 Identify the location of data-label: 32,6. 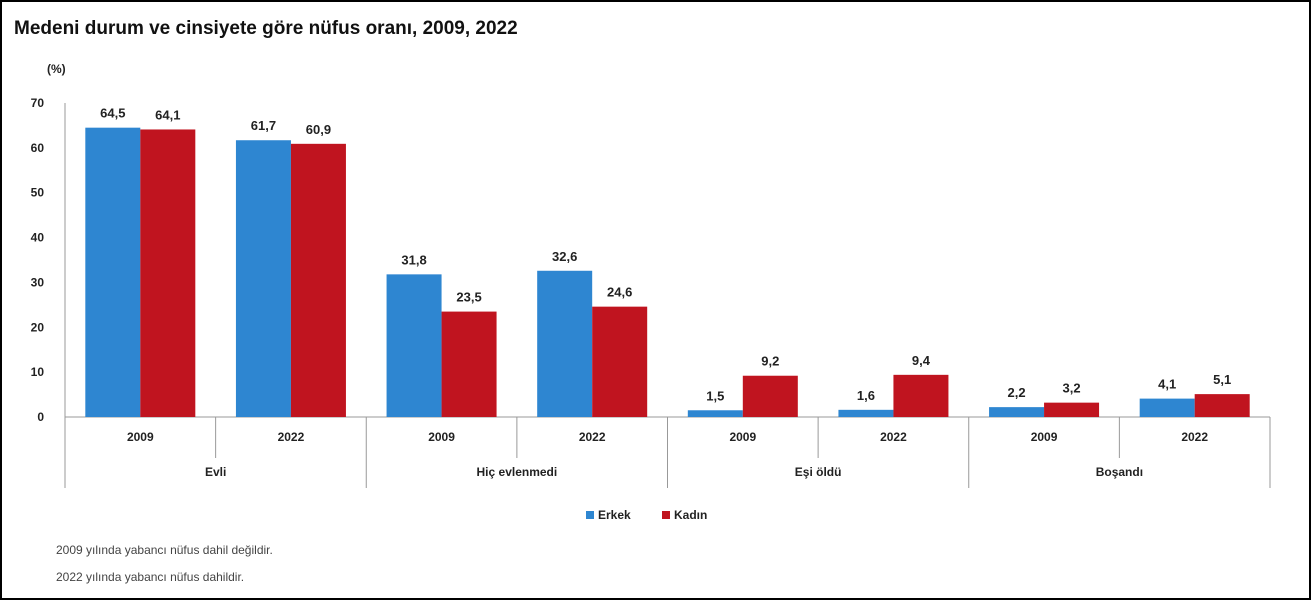
(564, 256).